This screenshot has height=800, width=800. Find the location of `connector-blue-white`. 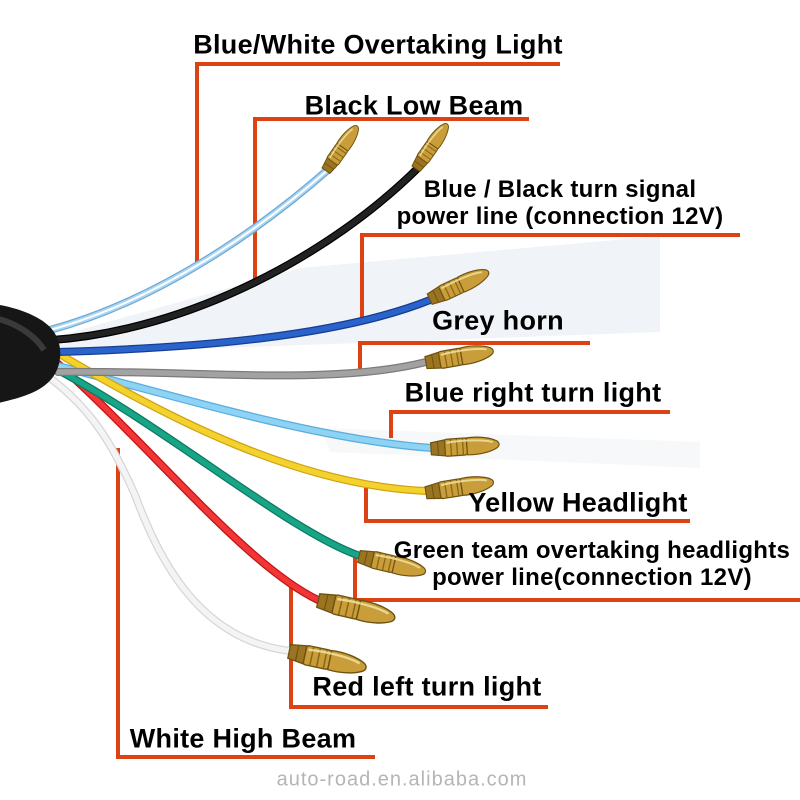

connector-blue-white is located at coordinates (341, 148).